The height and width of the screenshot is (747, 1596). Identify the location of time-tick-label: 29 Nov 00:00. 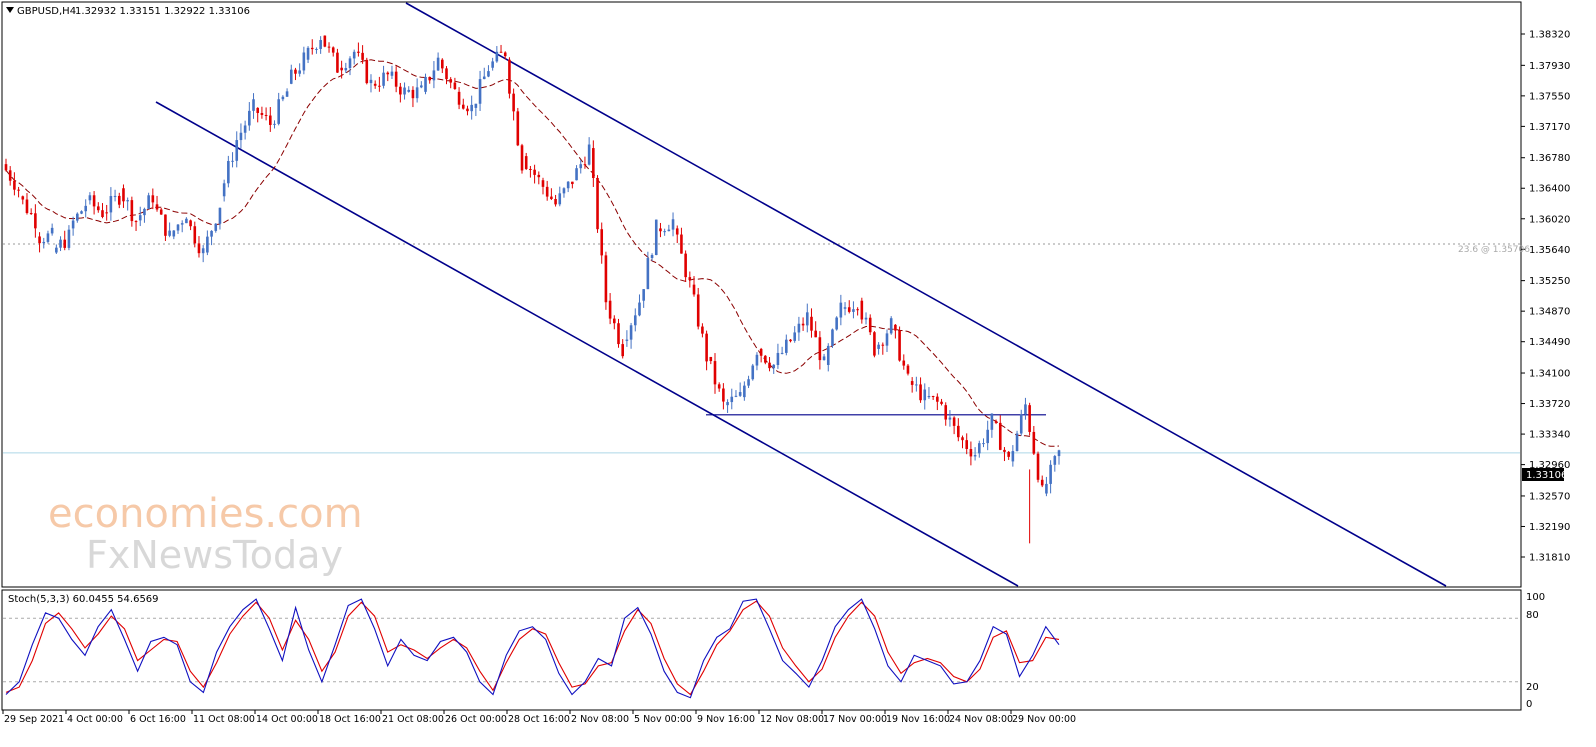
(1044, 719).